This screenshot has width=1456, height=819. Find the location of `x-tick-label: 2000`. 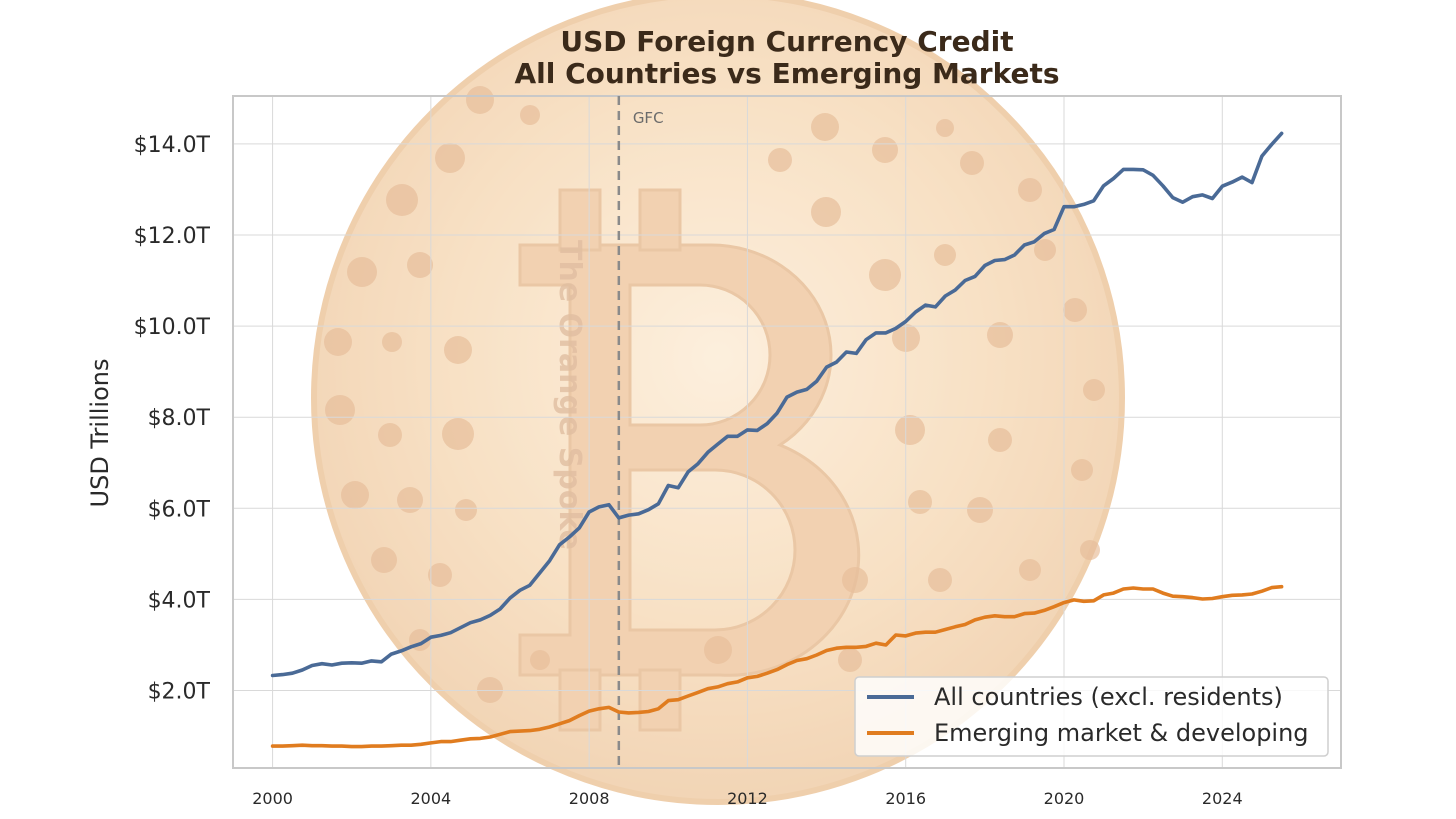

x-tick-label: 2000 is located at coordinates (272, 798).